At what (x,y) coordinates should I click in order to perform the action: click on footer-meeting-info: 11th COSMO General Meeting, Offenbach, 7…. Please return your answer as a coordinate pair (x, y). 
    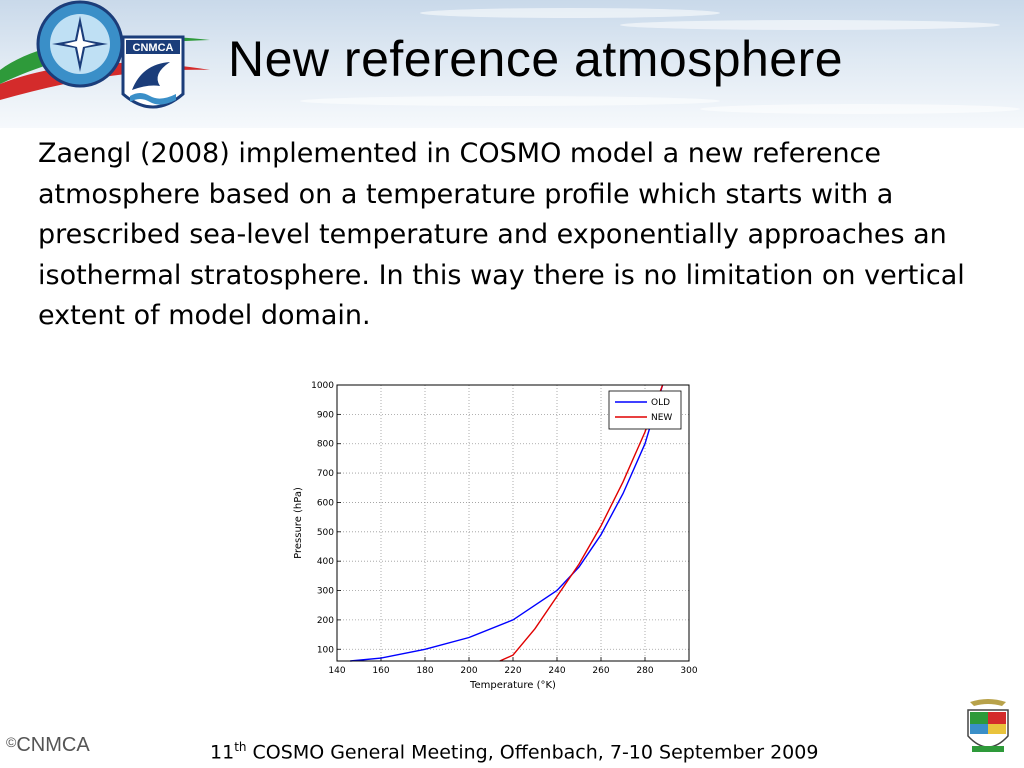
    Looking at the image, I should click on (520, 751).